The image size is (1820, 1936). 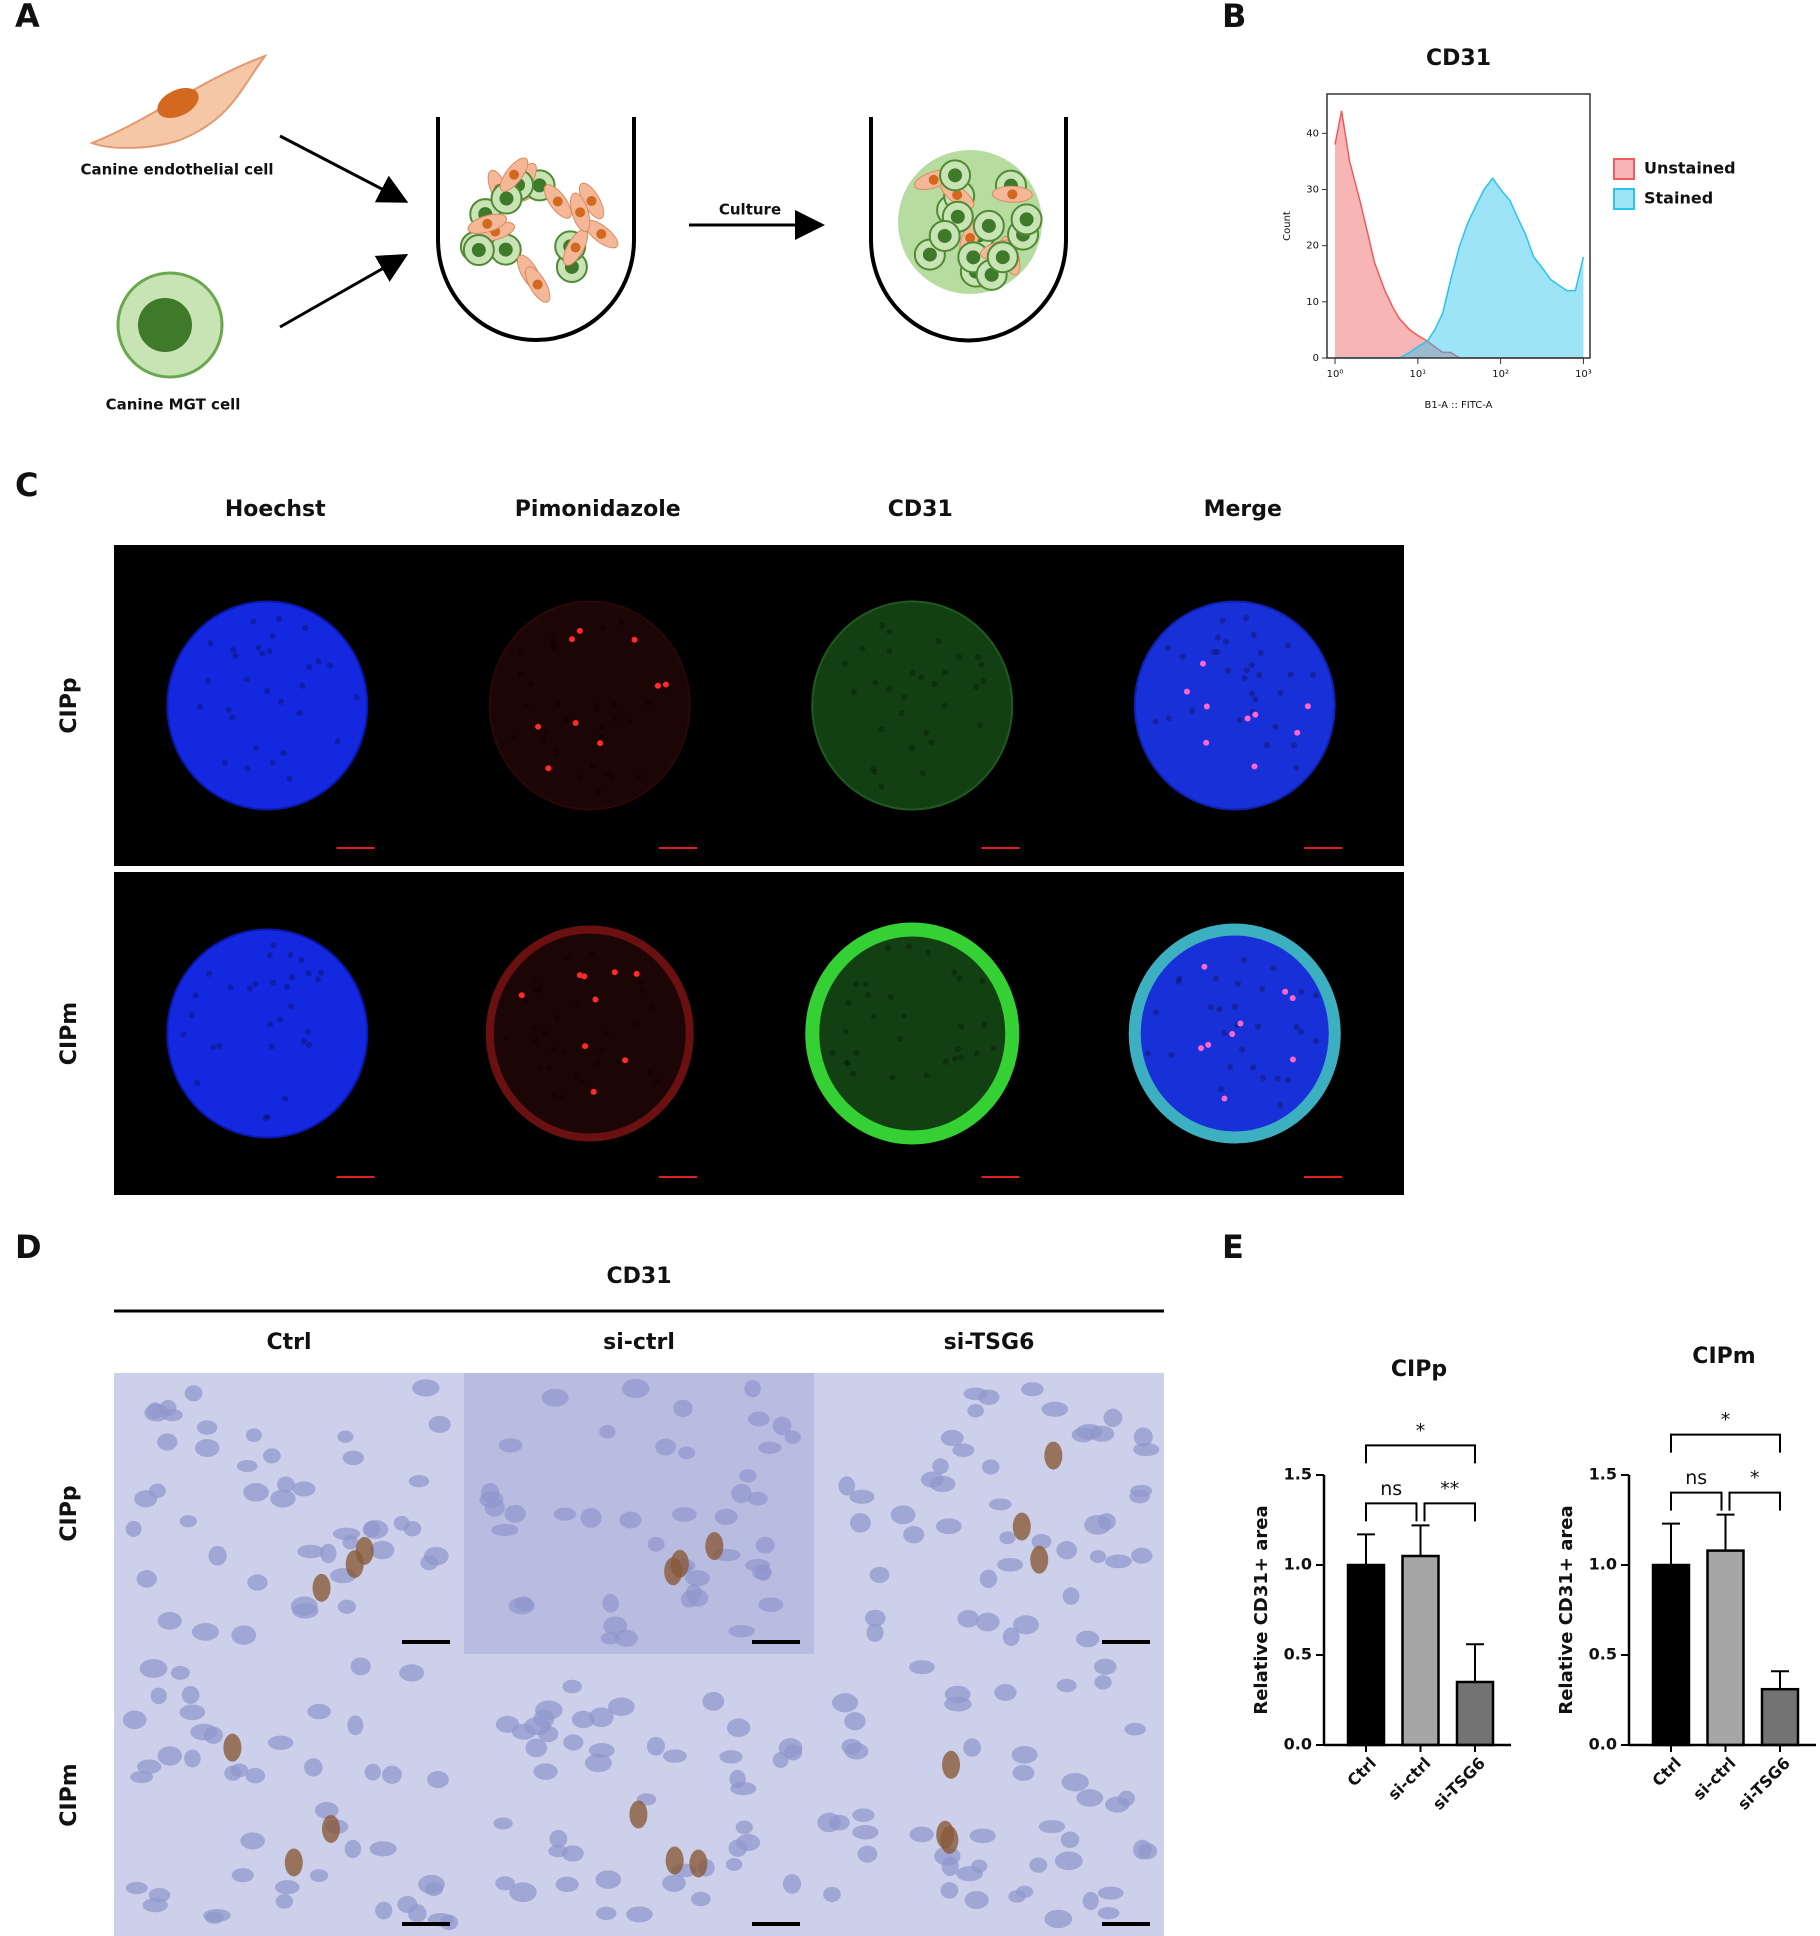 I want to click on panel-title: CD31, so click(x=638, y=1276).